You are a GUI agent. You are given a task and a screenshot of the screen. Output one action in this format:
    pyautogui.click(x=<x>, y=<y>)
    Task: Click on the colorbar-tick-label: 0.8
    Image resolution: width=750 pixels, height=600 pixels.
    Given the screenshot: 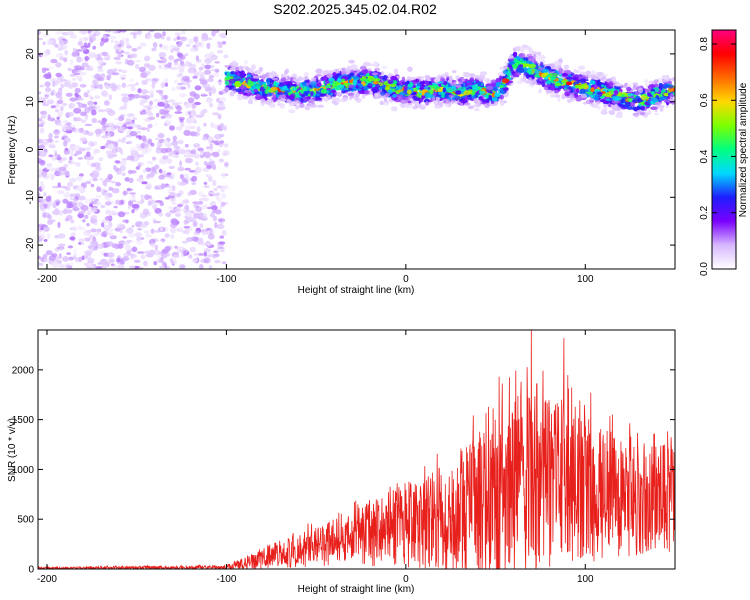 What is the action you would take?
    pyautogui.click(x=704, y=44)
    